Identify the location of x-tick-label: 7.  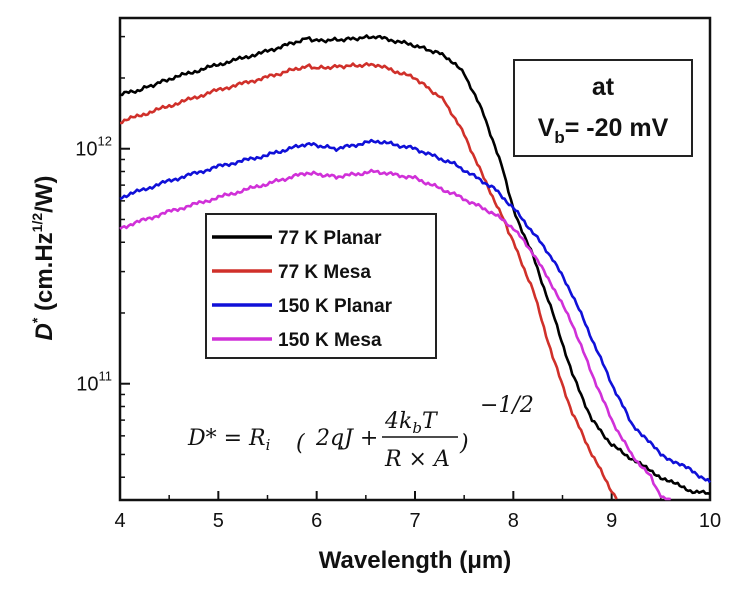
(414, 521).